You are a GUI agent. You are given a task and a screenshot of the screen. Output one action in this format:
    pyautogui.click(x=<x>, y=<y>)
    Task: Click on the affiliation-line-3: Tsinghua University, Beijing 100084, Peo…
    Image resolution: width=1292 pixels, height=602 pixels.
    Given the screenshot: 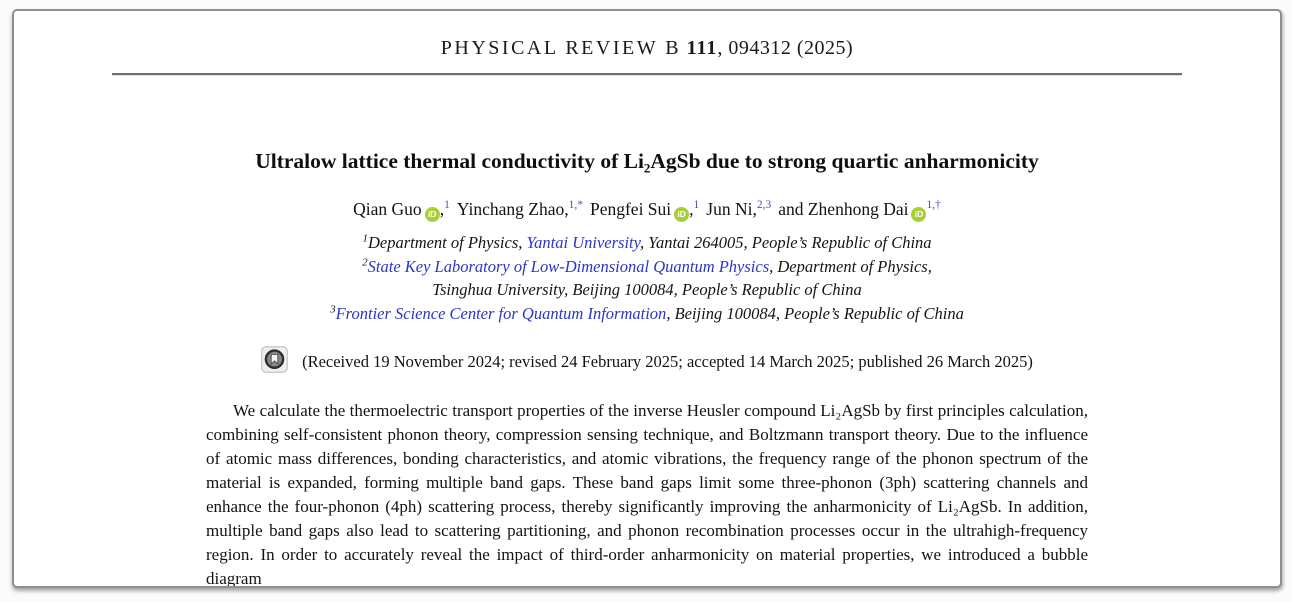 What is the action you would take?
    pyautogui.click(x=647, y=290)
    